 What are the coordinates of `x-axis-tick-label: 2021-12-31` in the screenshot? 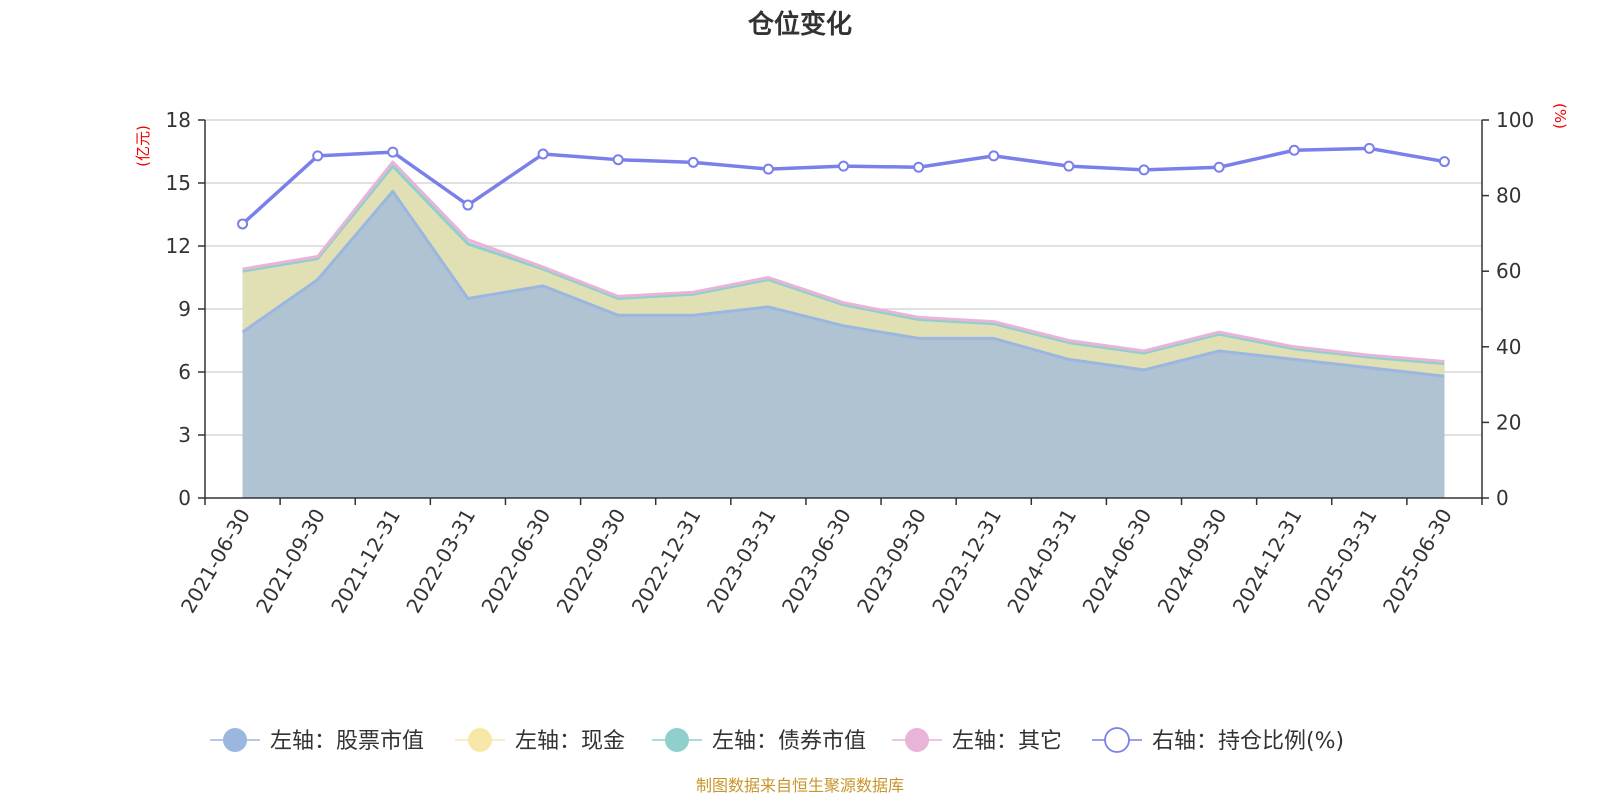 It's located at (365, 561).